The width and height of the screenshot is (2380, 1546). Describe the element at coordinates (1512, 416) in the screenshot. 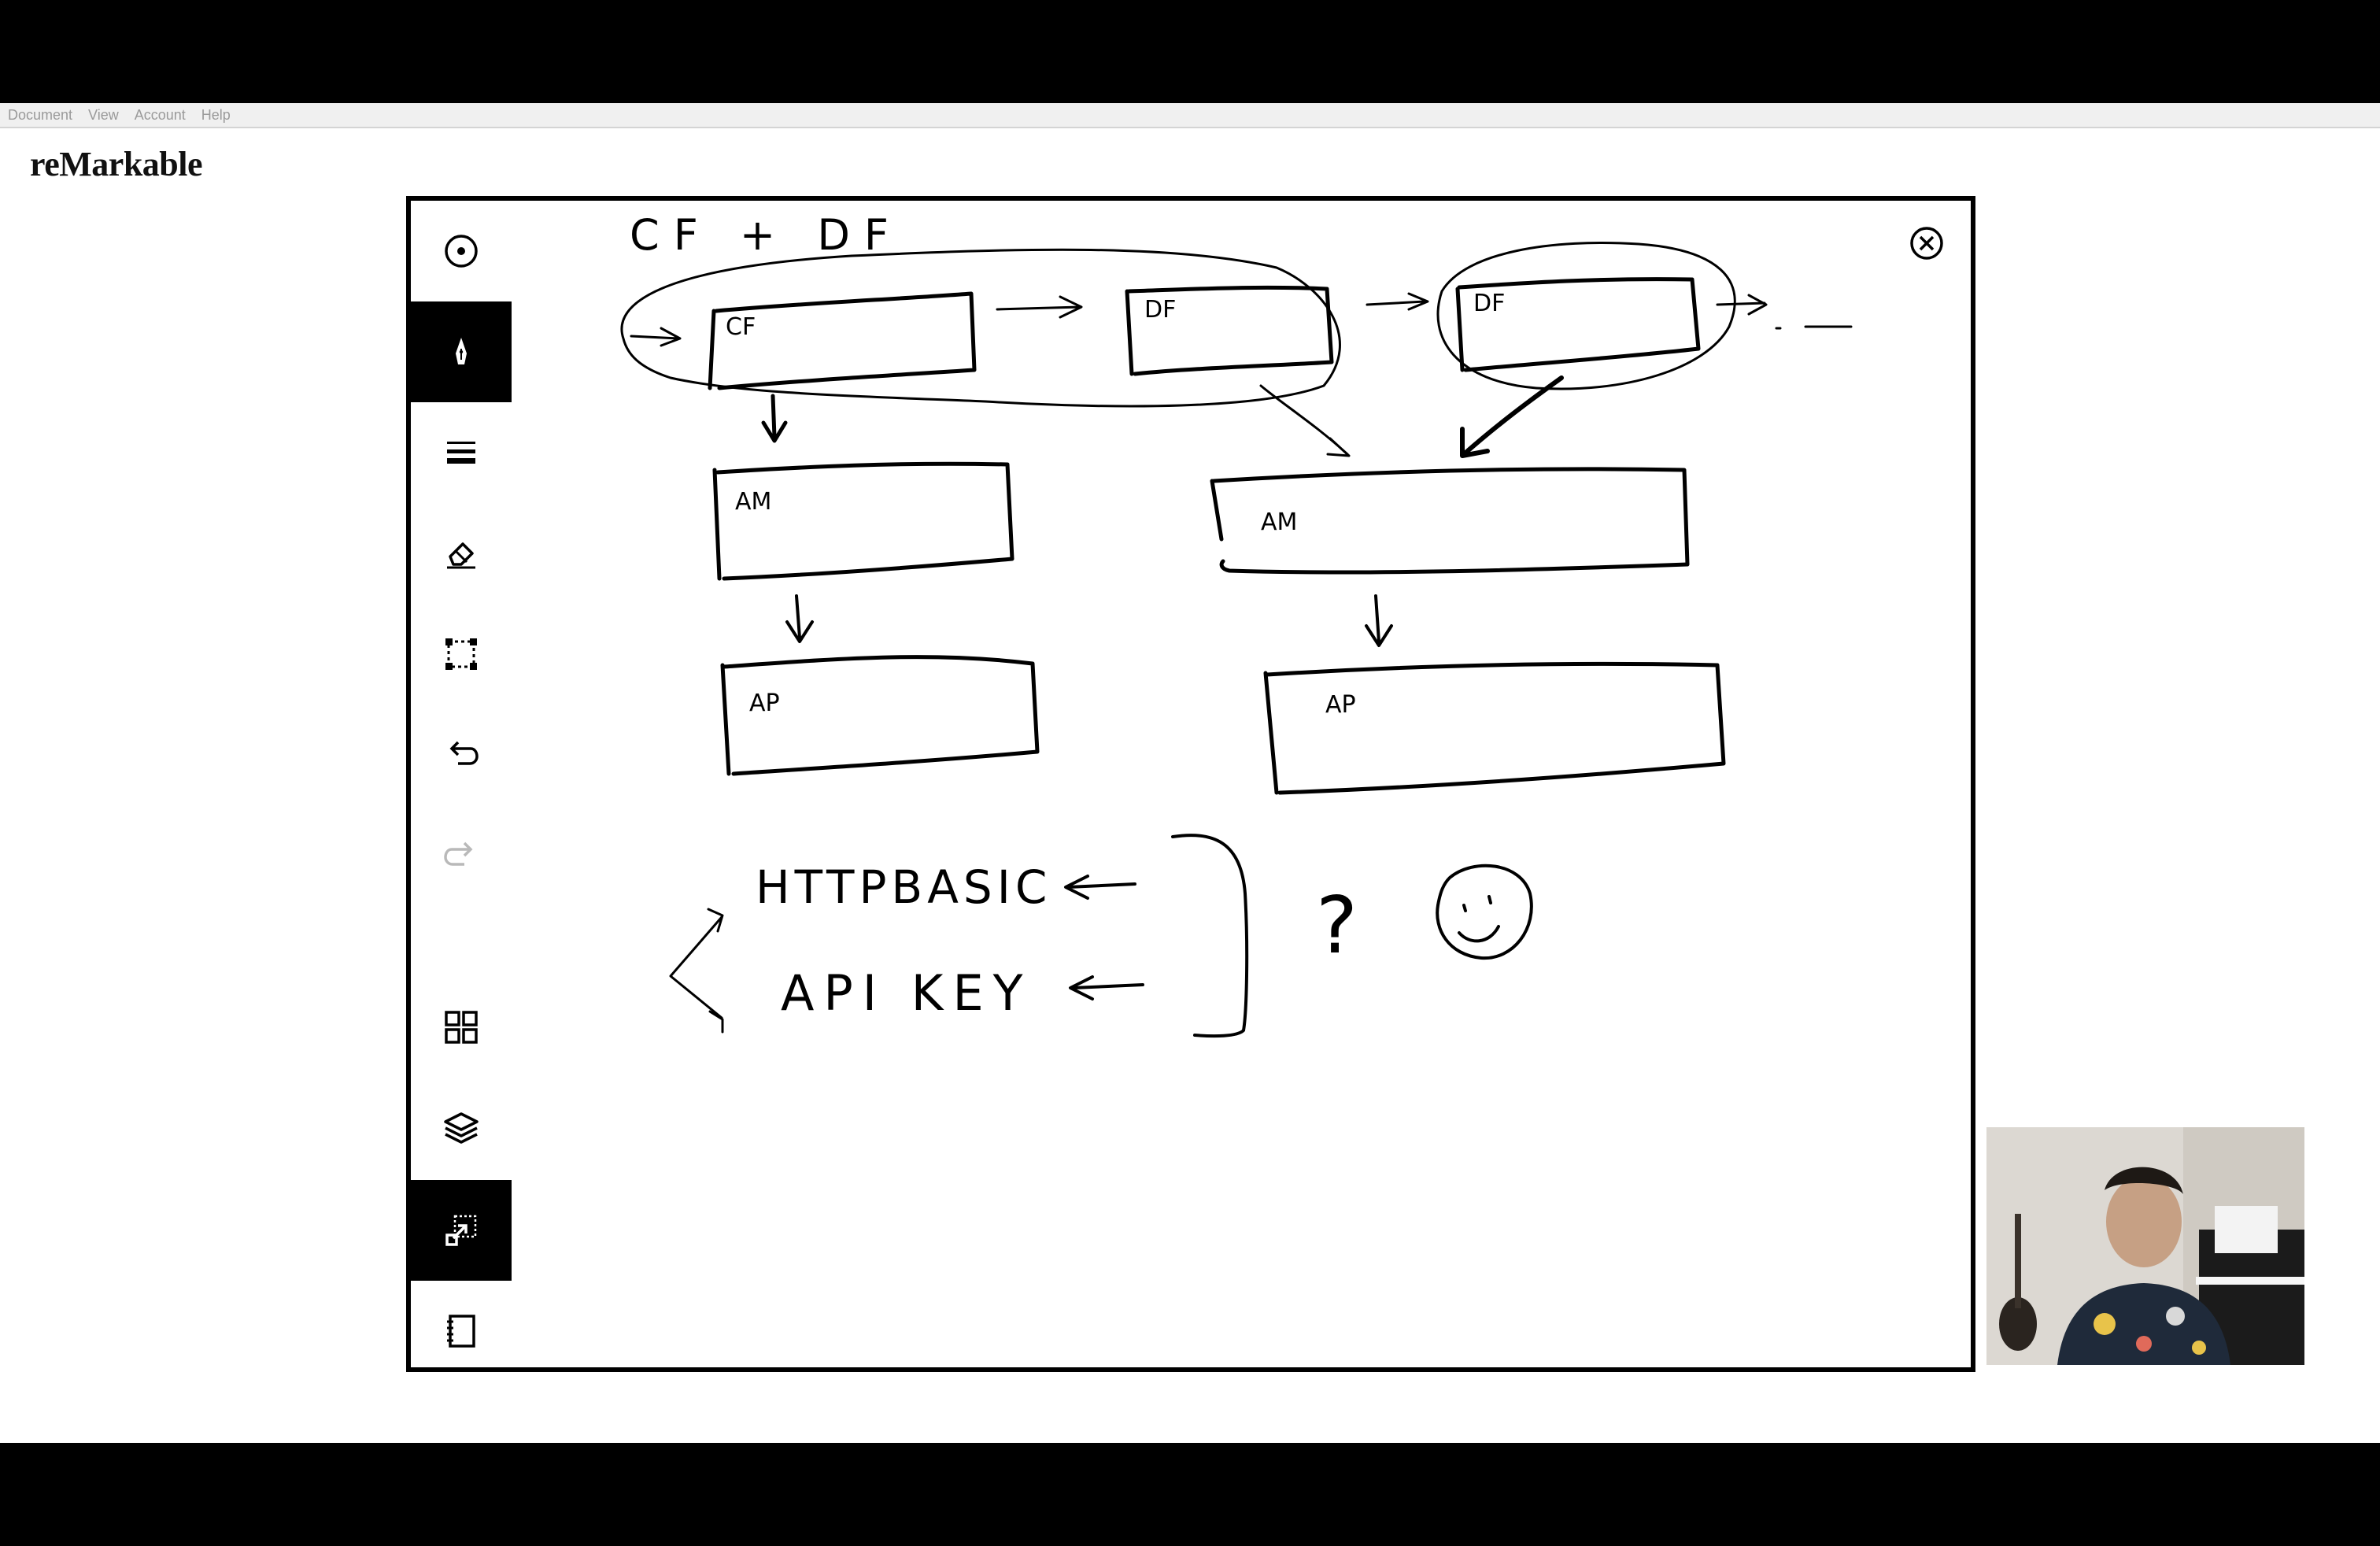

I see `arrow-df2-to-am` at that location.